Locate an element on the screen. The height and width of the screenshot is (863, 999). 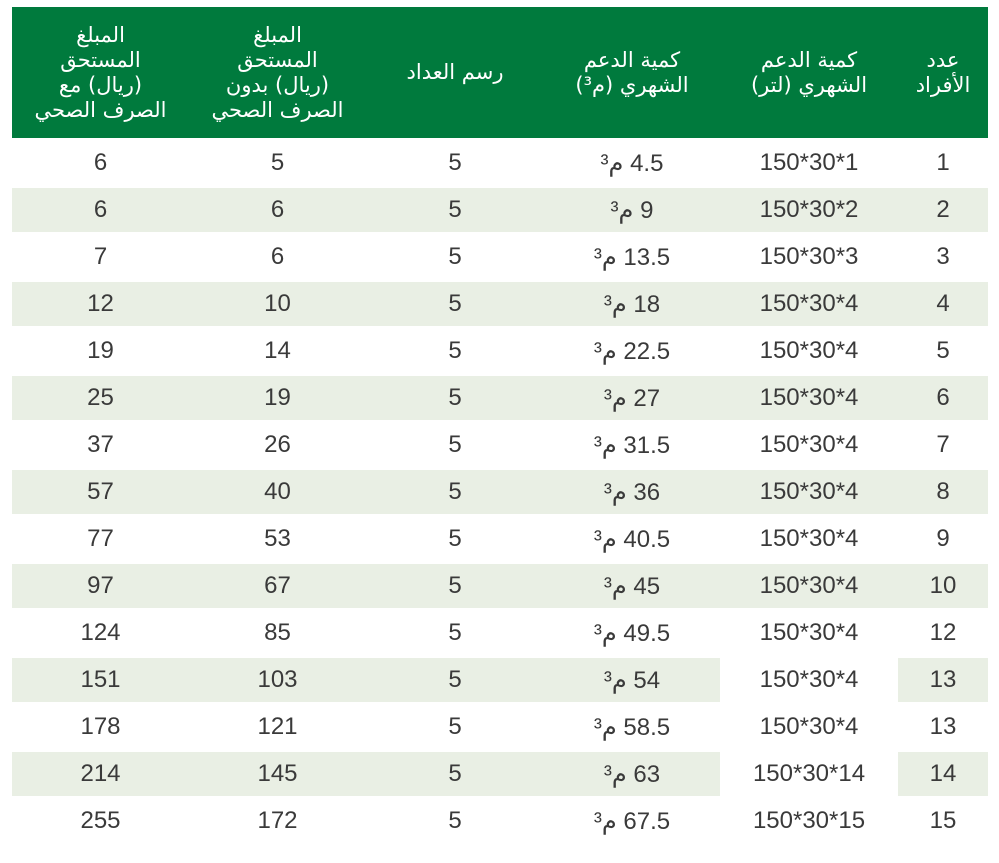
liters-value: 150*30*3 is located at coordinates (809, 256).